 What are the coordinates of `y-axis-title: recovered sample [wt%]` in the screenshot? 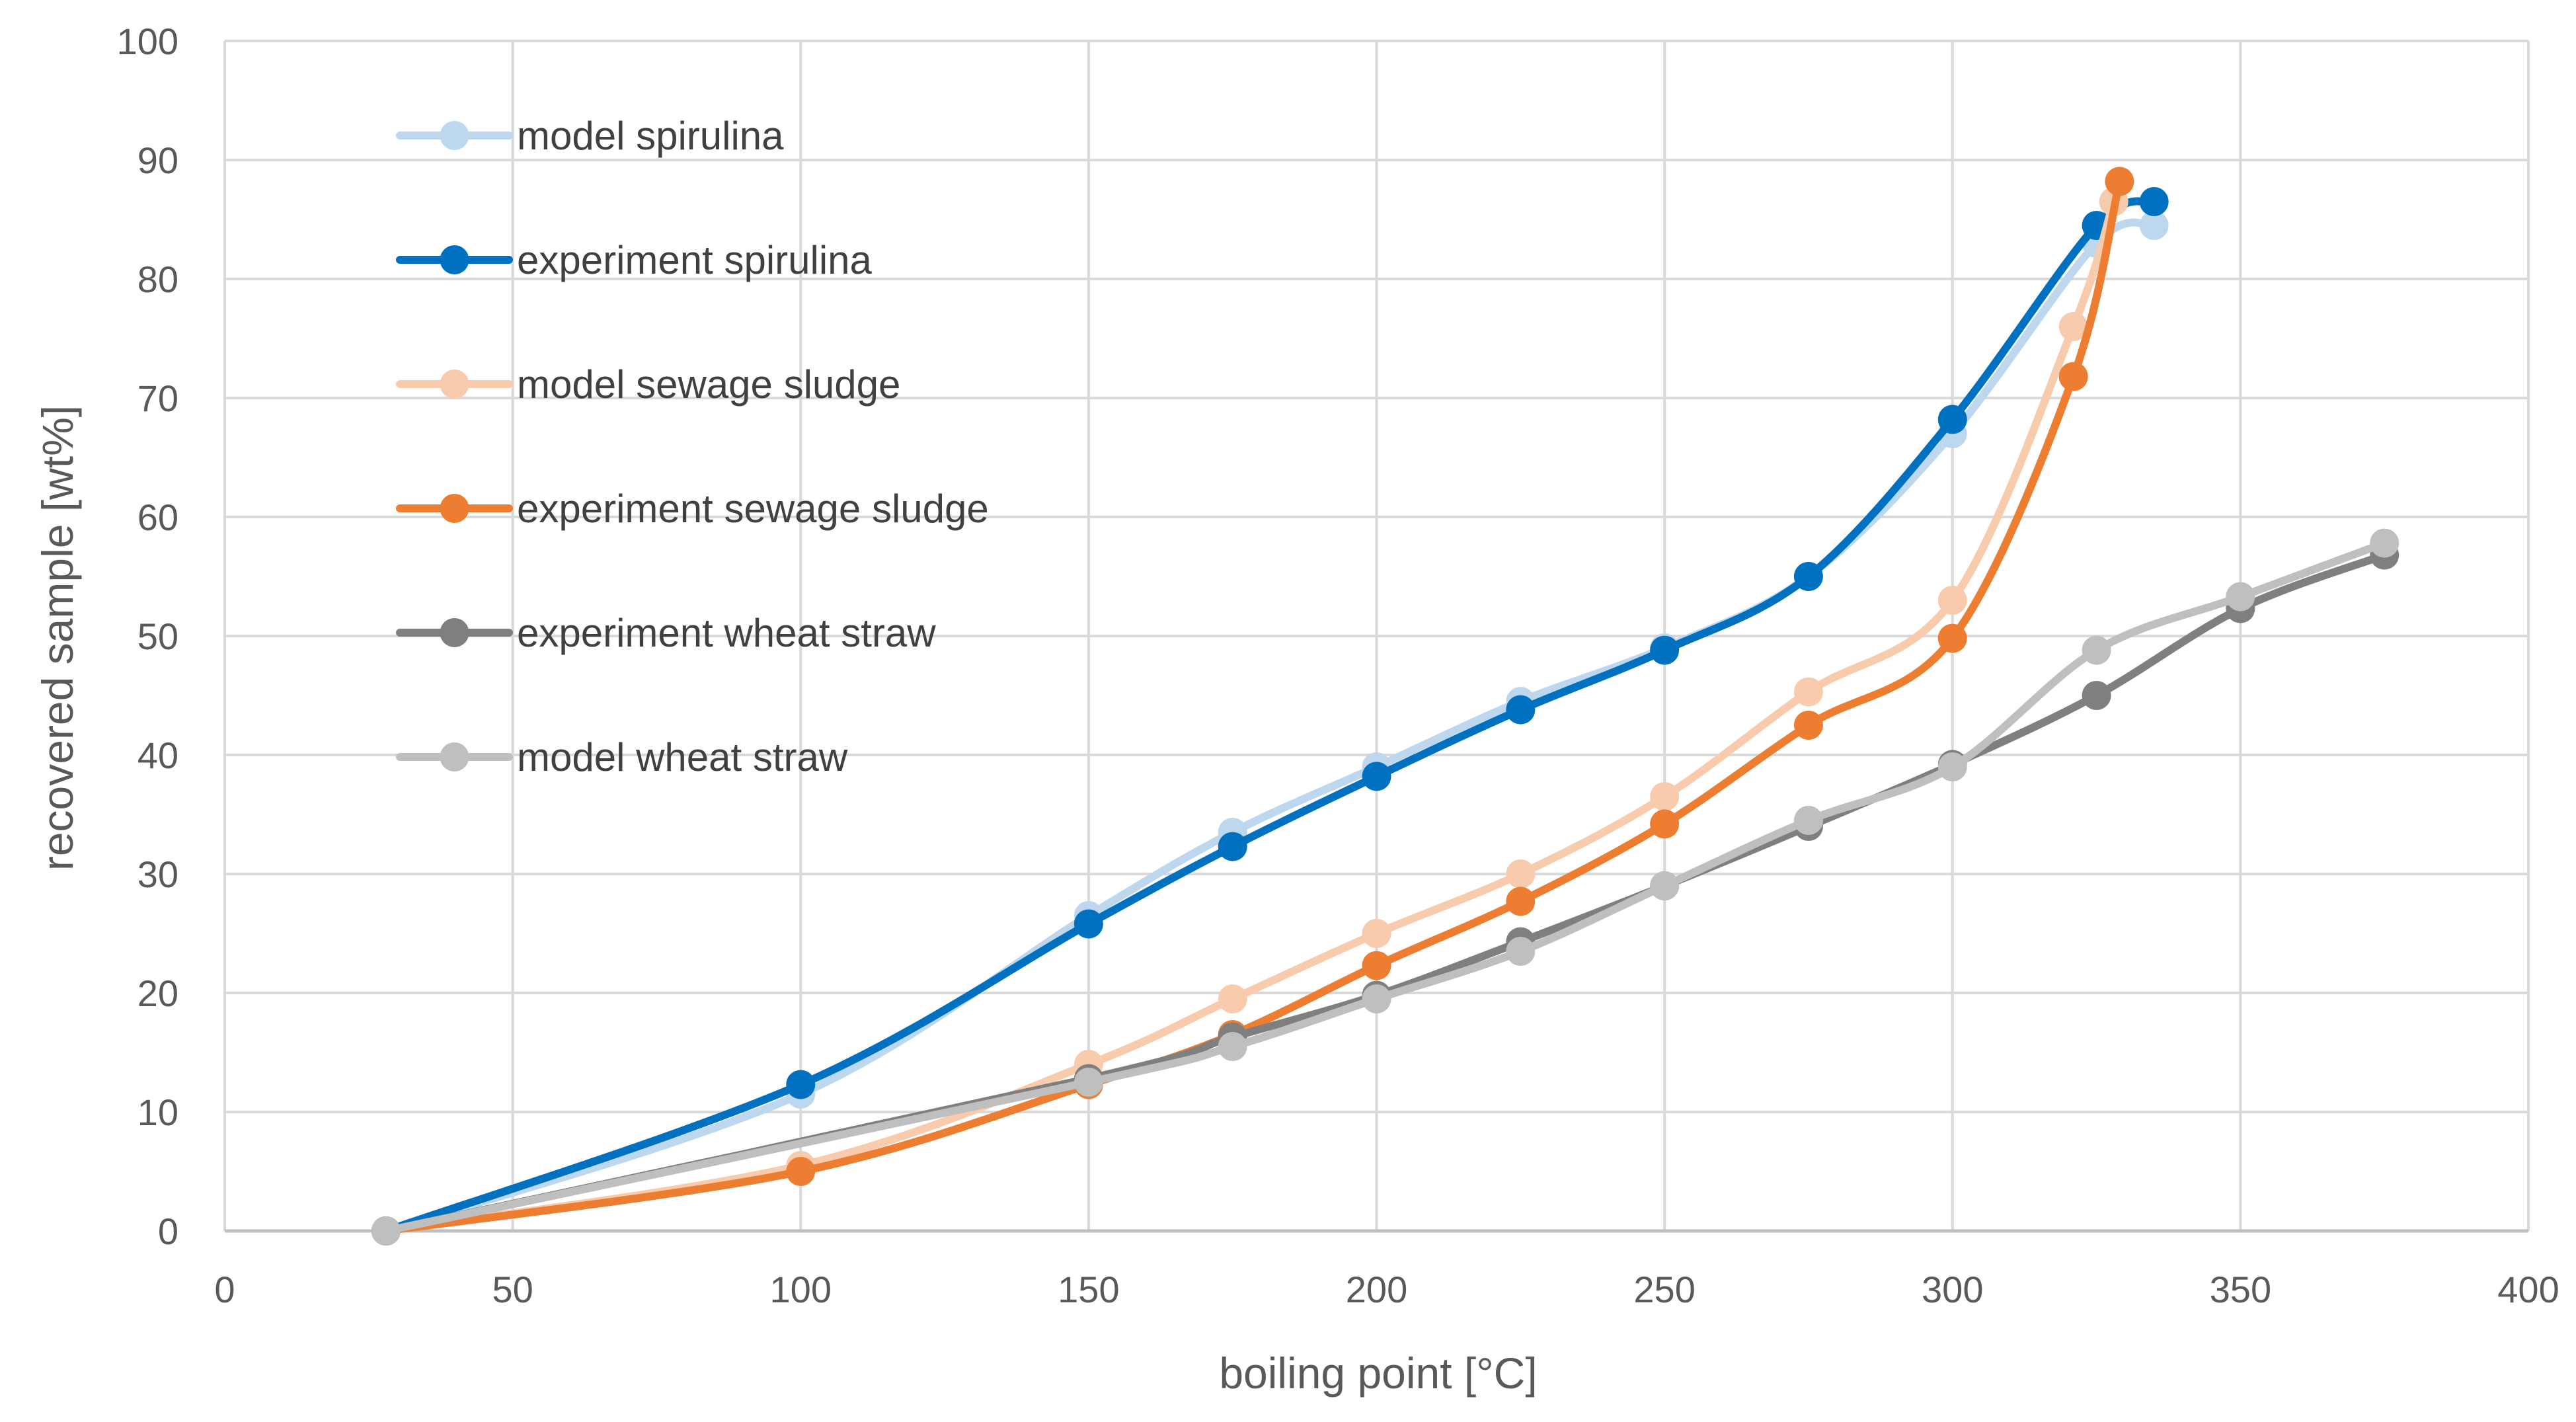 It's located at (57, 638).